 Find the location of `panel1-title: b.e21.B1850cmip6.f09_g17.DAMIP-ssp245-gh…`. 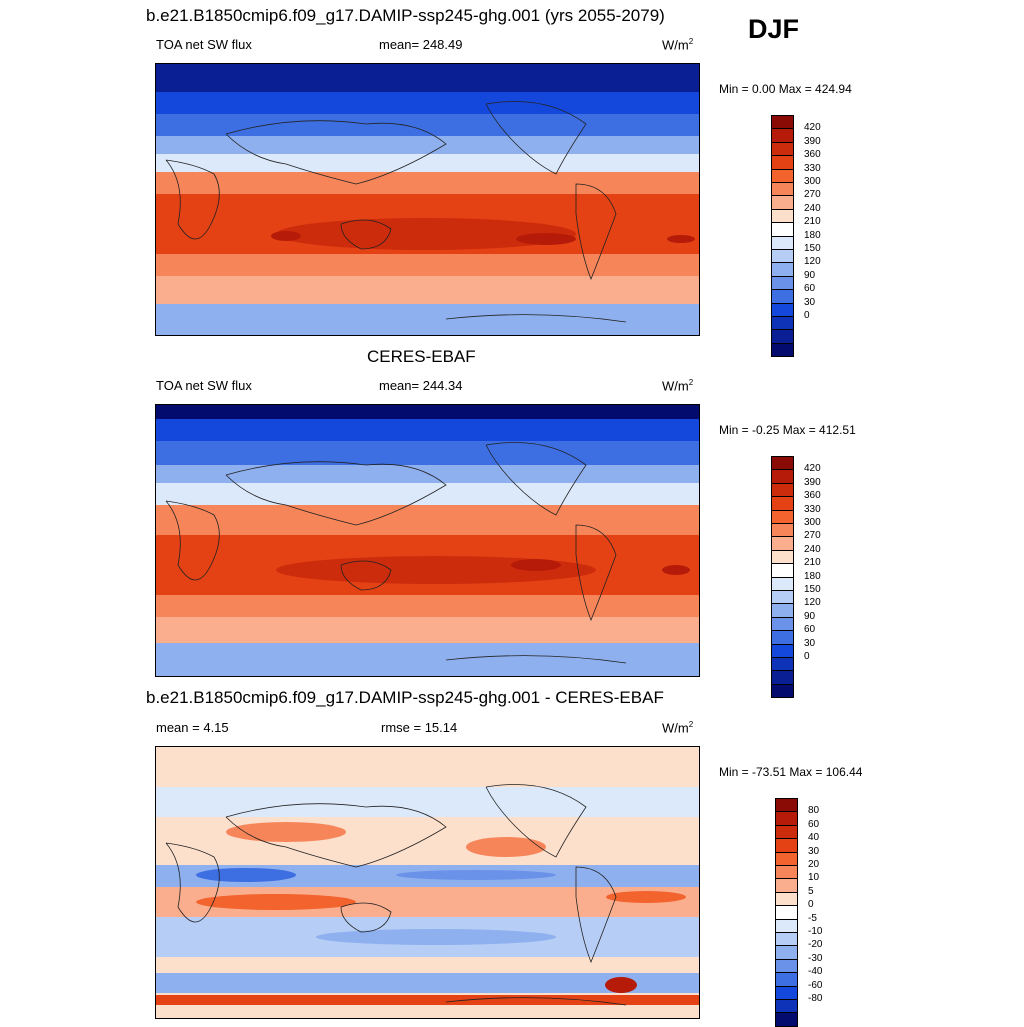

panel1-title: b.e21.B1850cmip6.f09_g17.DAMIP-ssp245-gh… is located at coordinates (405, 15).